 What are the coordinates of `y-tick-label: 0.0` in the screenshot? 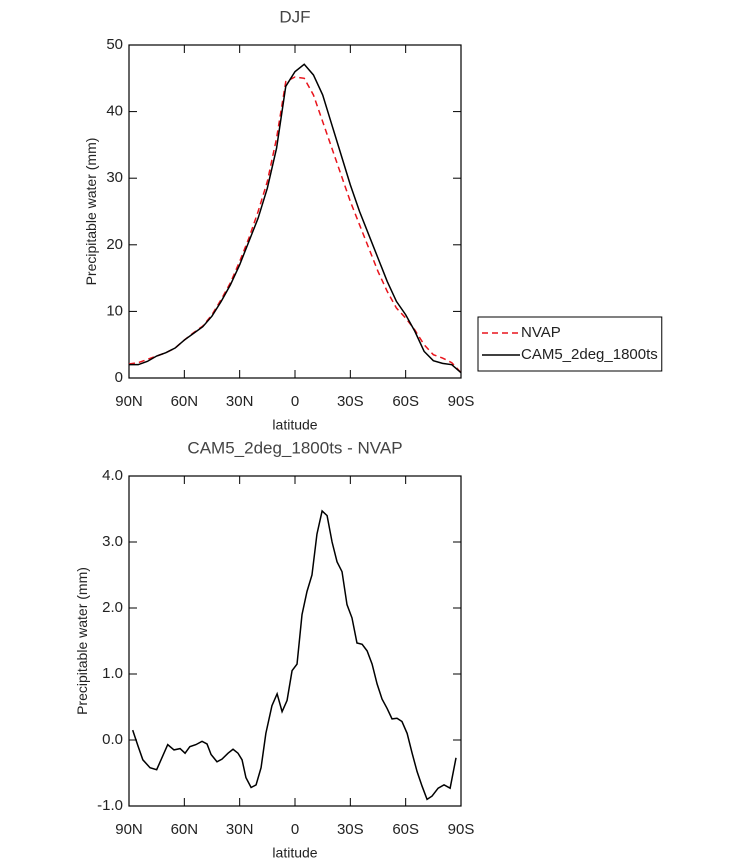 It's located at (112, 739).